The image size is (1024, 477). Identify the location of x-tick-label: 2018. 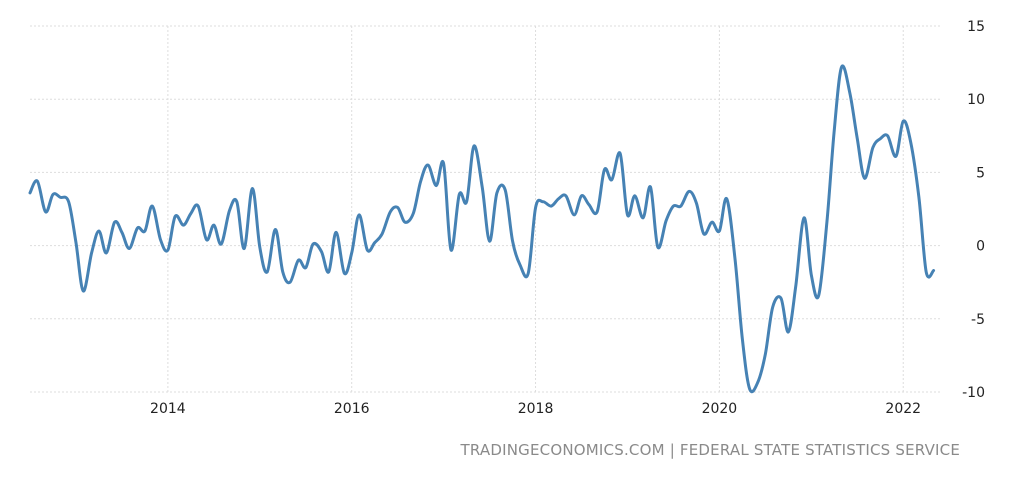
(536, 409).